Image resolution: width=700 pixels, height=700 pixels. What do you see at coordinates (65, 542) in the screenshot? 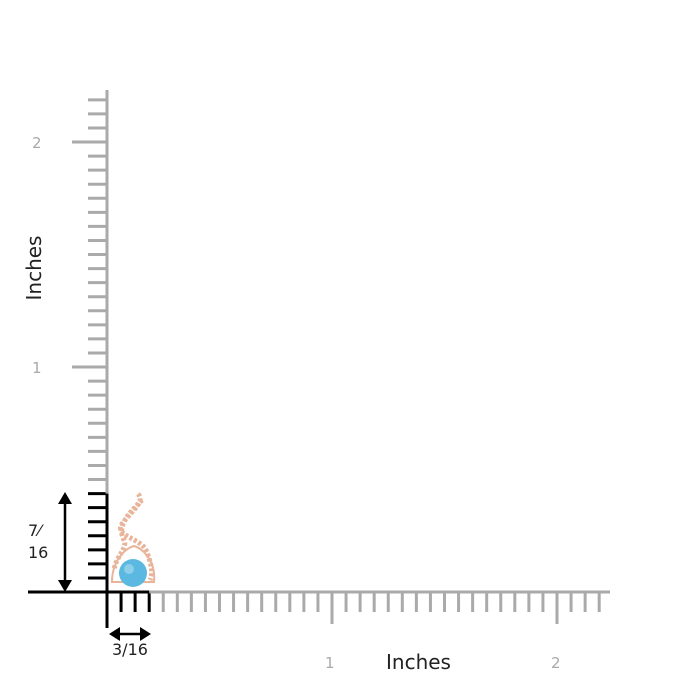
I see `height-arrow-heads` at bounding box center [65, 542].